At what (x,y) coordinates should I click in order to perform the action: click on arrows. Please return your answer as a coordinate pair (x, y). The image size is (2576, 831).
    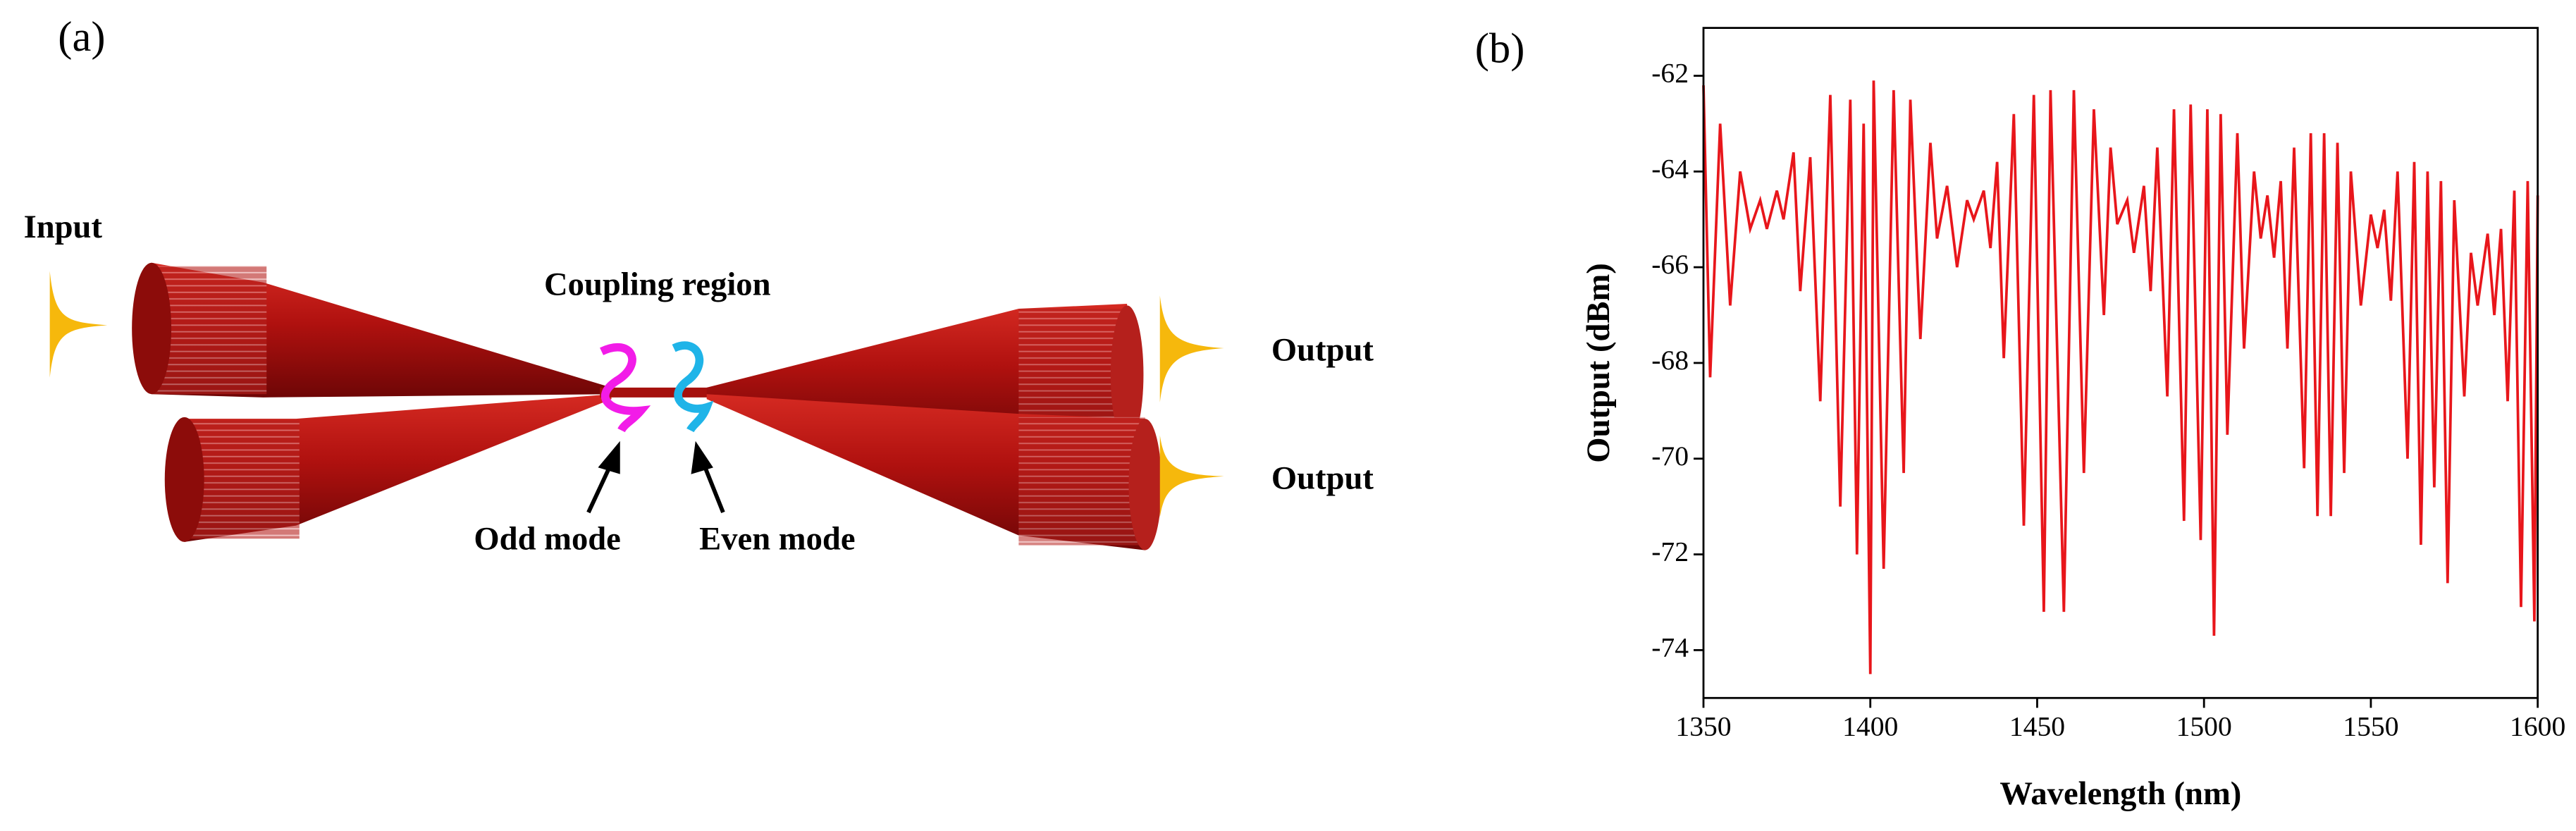
    Looking at the image, I should click on (655, 478).